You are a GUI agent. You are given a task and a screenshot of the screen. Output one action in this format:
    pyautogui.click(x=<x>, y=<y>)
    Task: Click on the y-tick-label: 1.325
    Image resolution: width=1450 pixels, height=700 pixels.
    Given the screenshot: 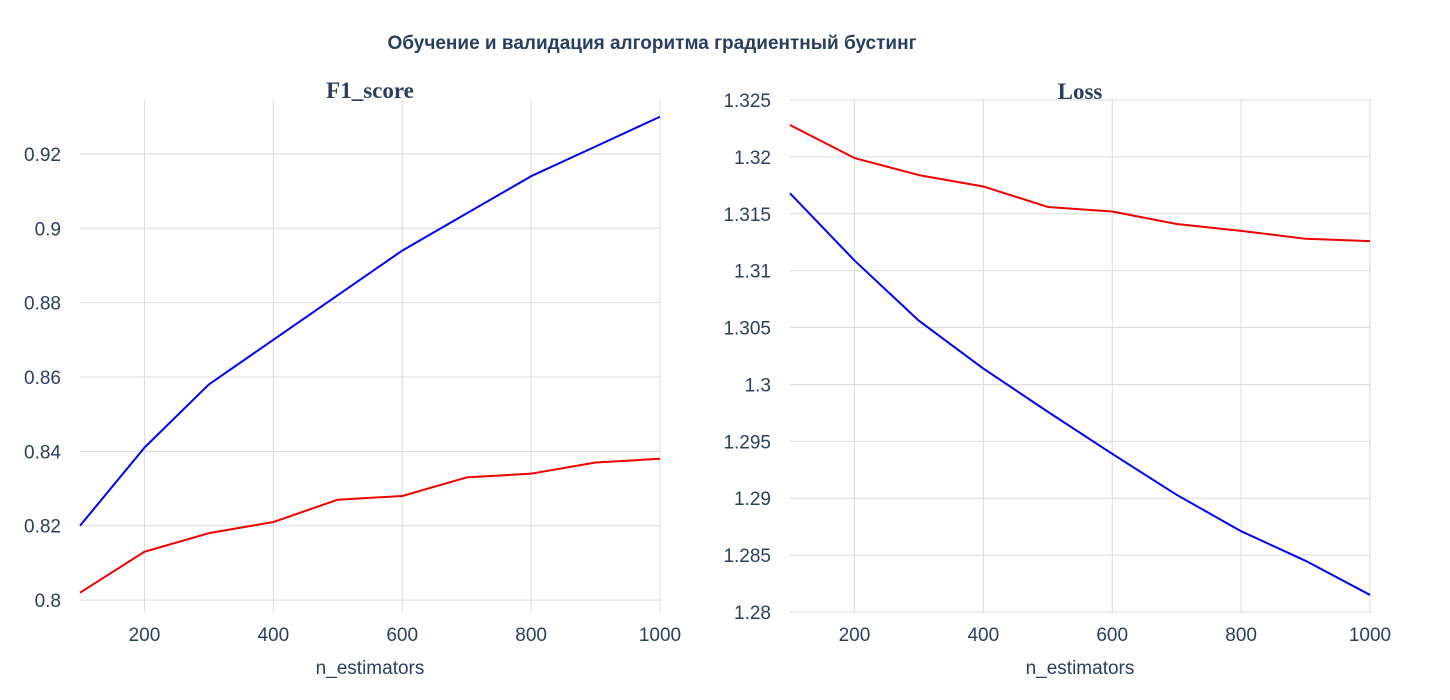 What is the action you would take?
    pyautogui.click(x=747, y=101)
    